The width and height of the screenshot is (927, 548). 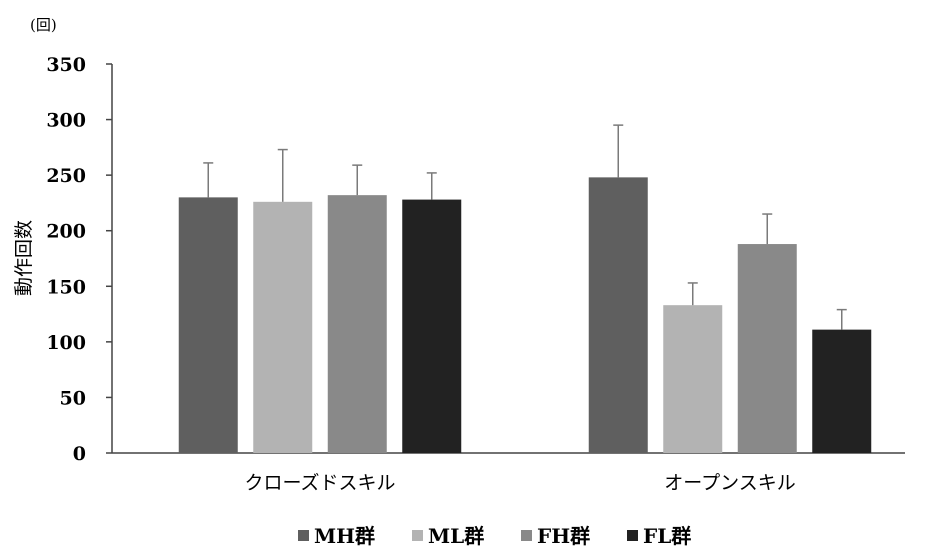 What do you see at coordinates (66, 343) in the screenshot?
I see `y-tick-label: 100` at bounding box center [66, 343].